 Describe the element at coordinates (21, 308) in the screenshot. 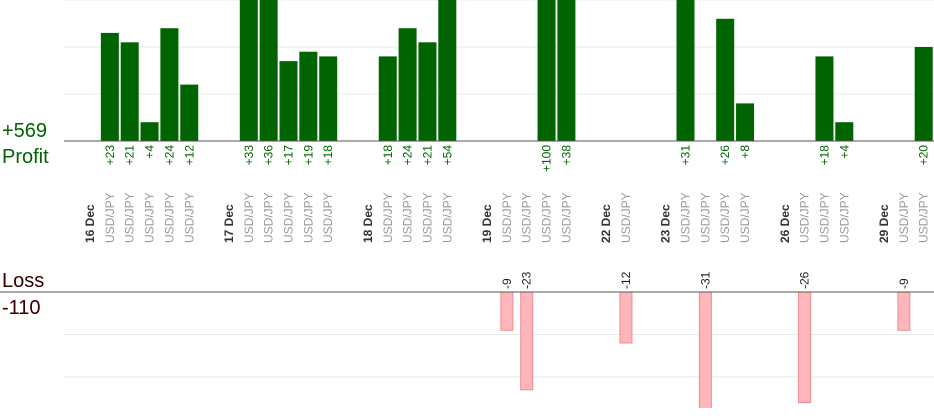

I see `loss-total: -110` at that location.